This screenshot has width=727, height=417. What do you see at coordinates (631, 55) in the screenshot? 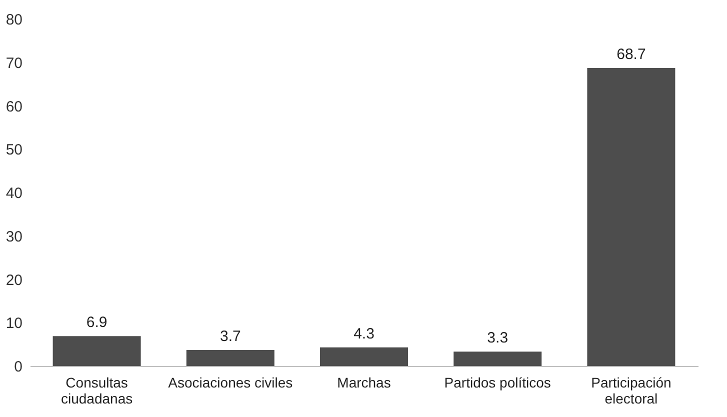
I see `data-label: 68.7` at bounding box center [631, 55].